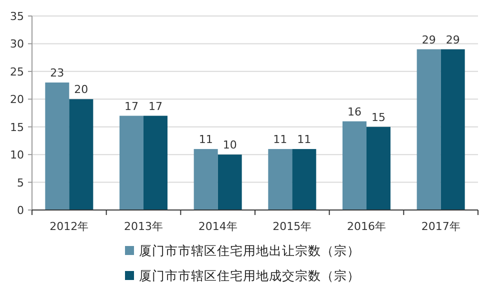 This screenshot has width=484, height=305. Describe the element at coordinates (292, 226) in the screenshot. I see `x-tick-label: 2015年` at that location.